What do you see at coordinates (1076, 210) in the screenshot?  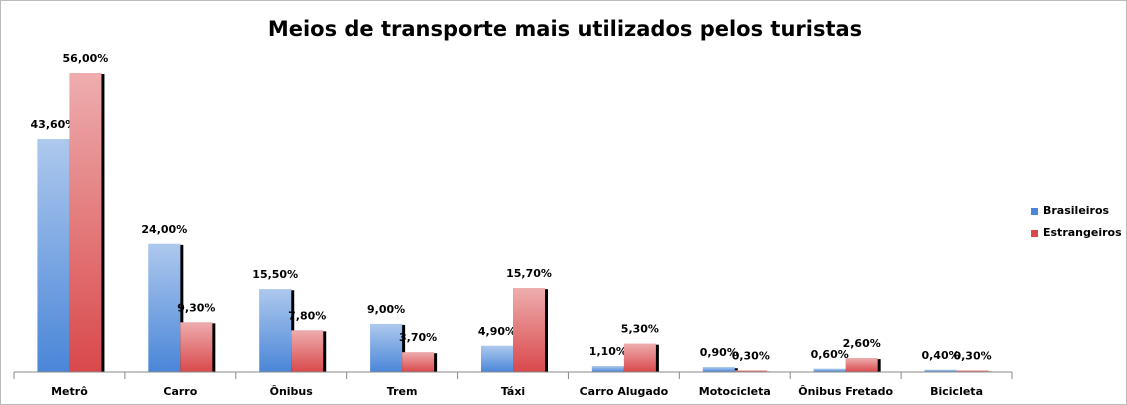 I see `legend-label: Brasileiros` at bounding box center [1076, 210].